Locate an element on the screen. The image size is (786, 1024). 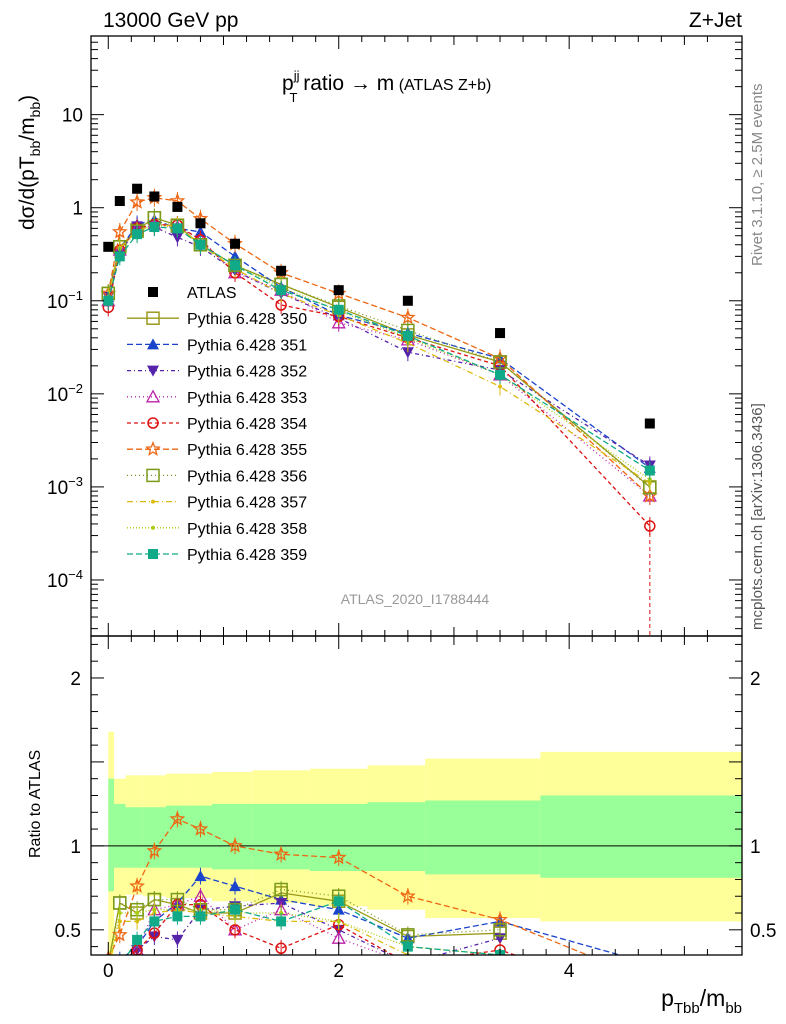
y-tick-exponent: −1 is located at coordinates (75, 295).